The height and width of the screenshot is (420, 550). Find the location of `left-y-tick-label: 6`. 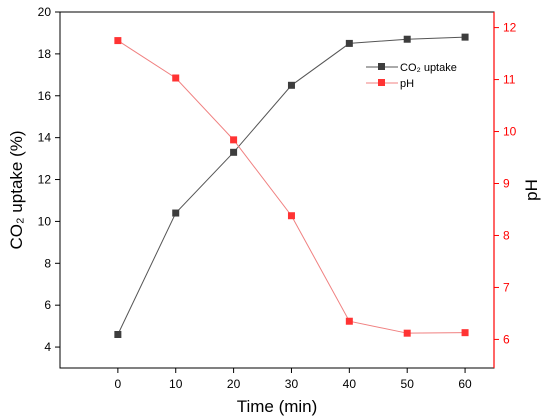

left-y-tick-label: 6 is located at coordinates (47, 305).